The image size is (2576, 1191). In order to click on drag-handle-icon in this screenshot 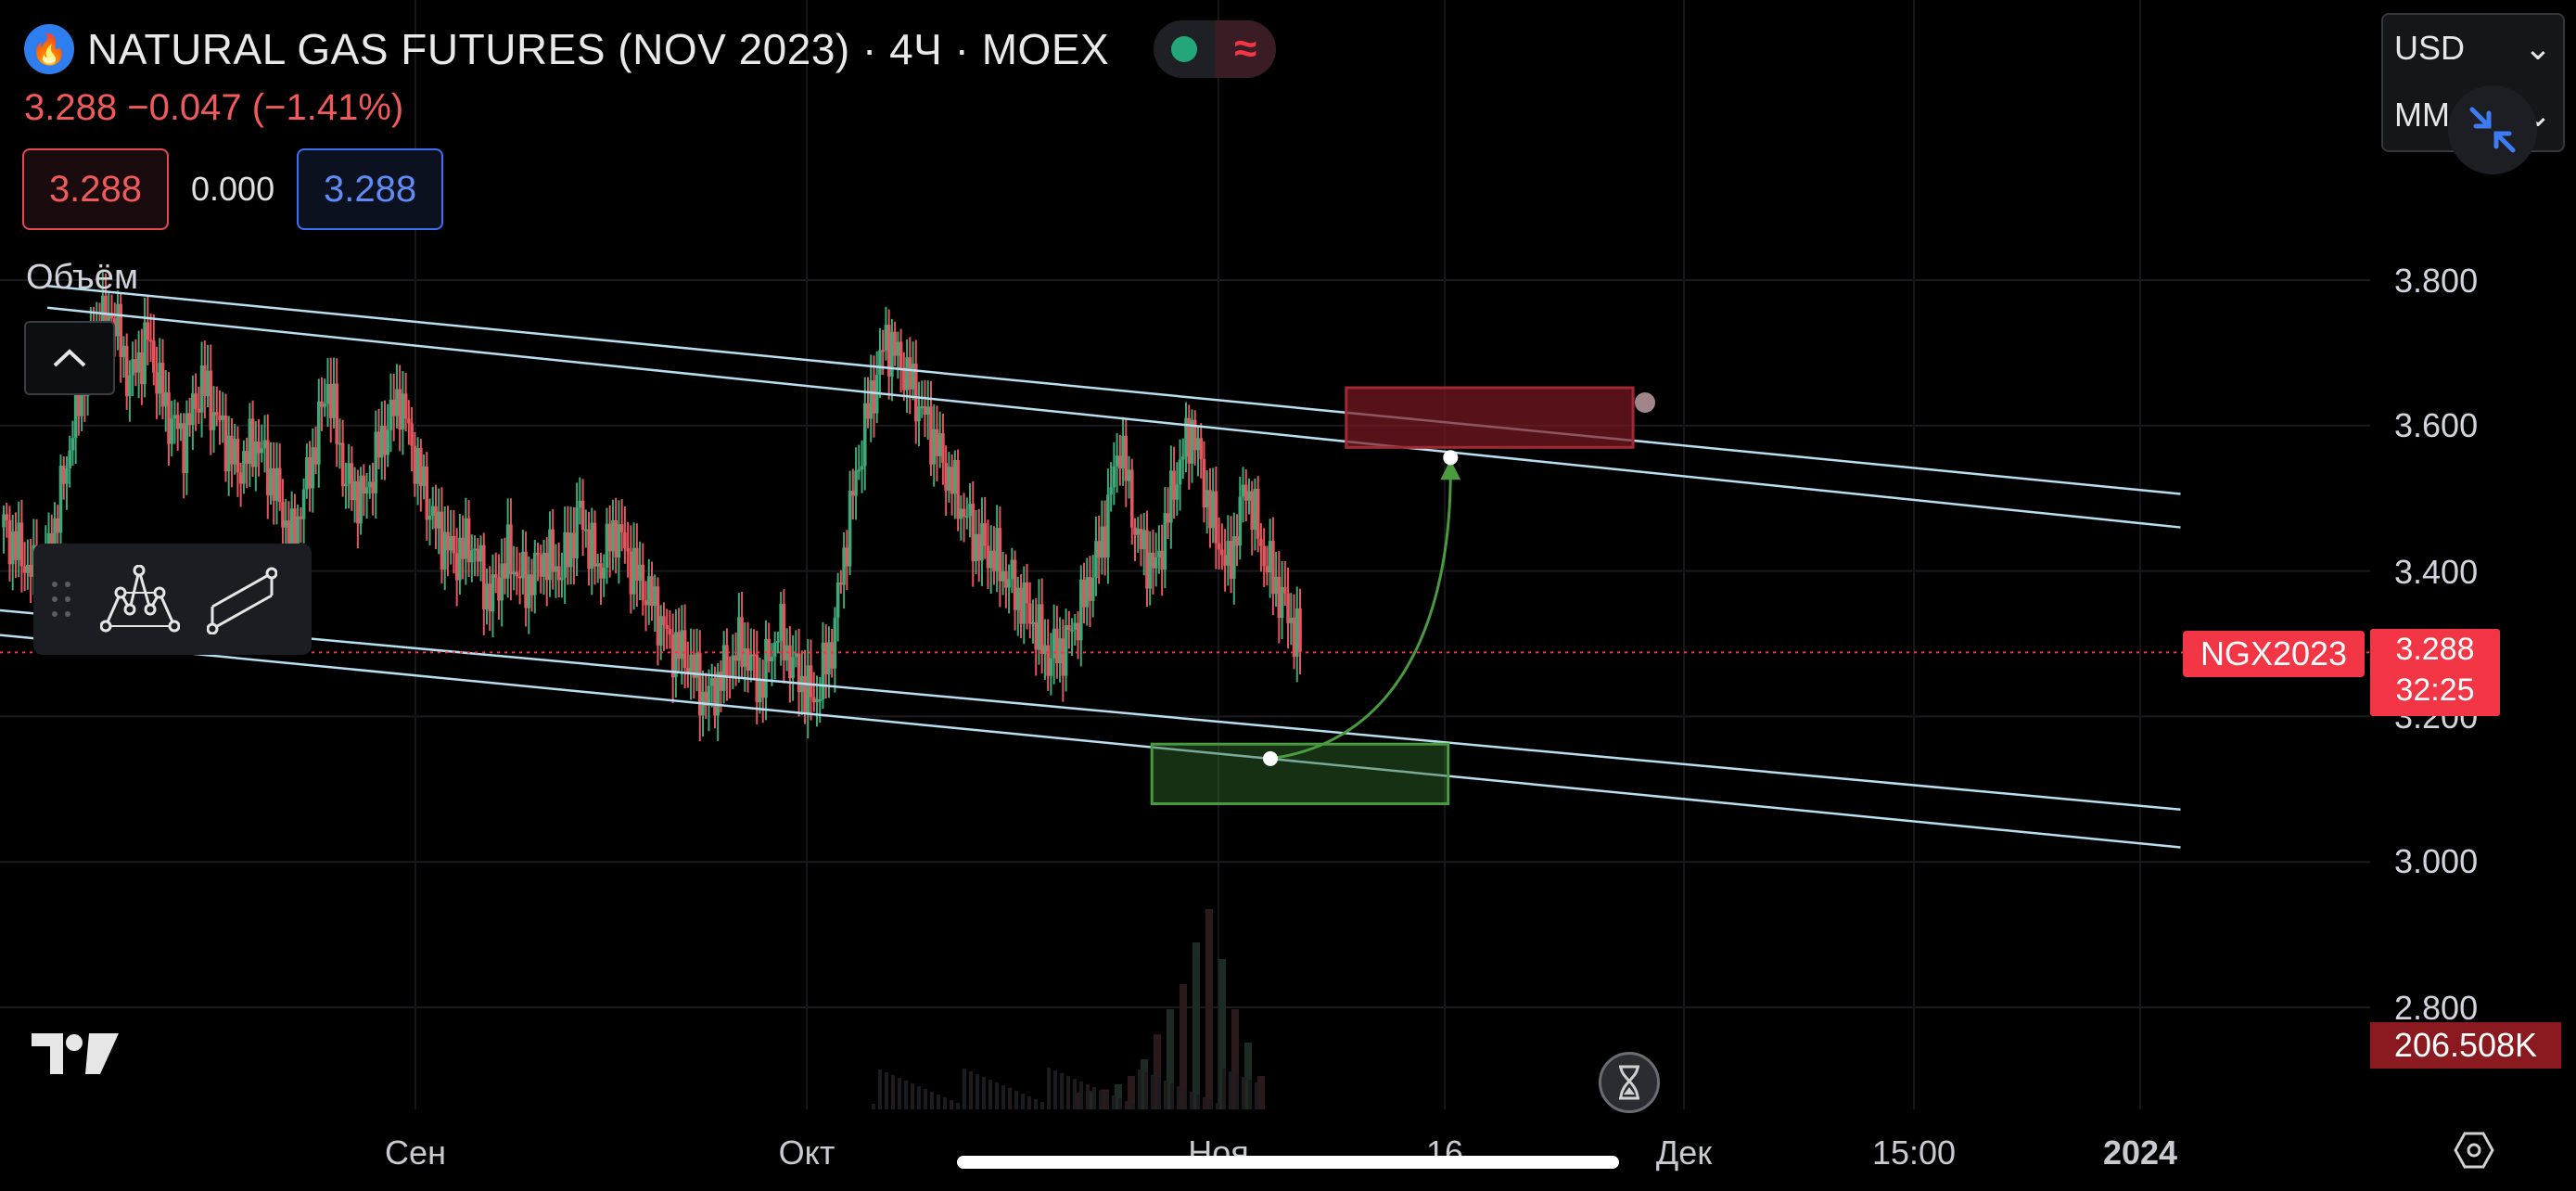, I will do `click(61, 599)`.